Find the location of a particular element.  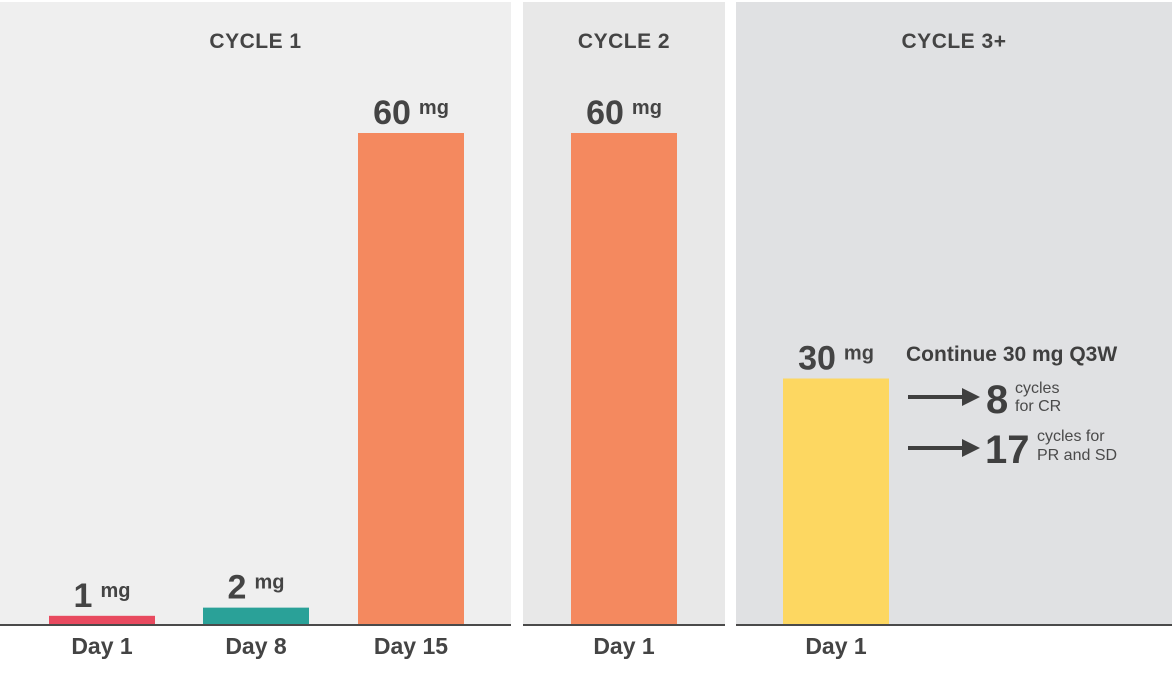

category-label: Day 8 is located at coordinates (256, 646).